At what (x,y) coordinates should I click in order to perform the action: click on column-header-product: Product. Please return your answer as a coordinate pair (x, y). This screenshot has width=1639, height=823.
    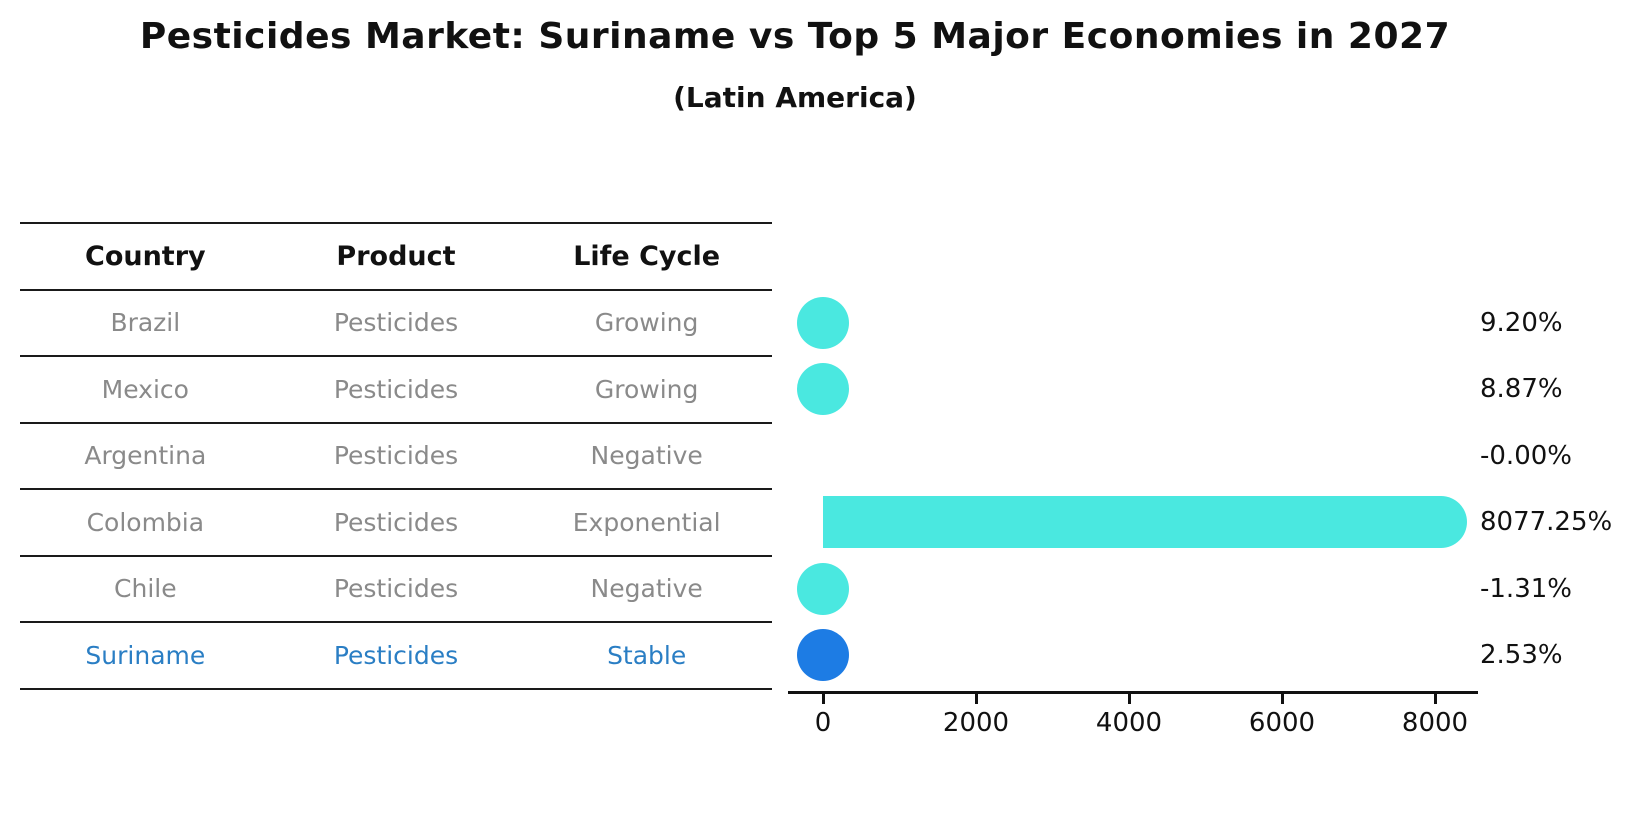
    Looking at the image, I should click on (396, 256).